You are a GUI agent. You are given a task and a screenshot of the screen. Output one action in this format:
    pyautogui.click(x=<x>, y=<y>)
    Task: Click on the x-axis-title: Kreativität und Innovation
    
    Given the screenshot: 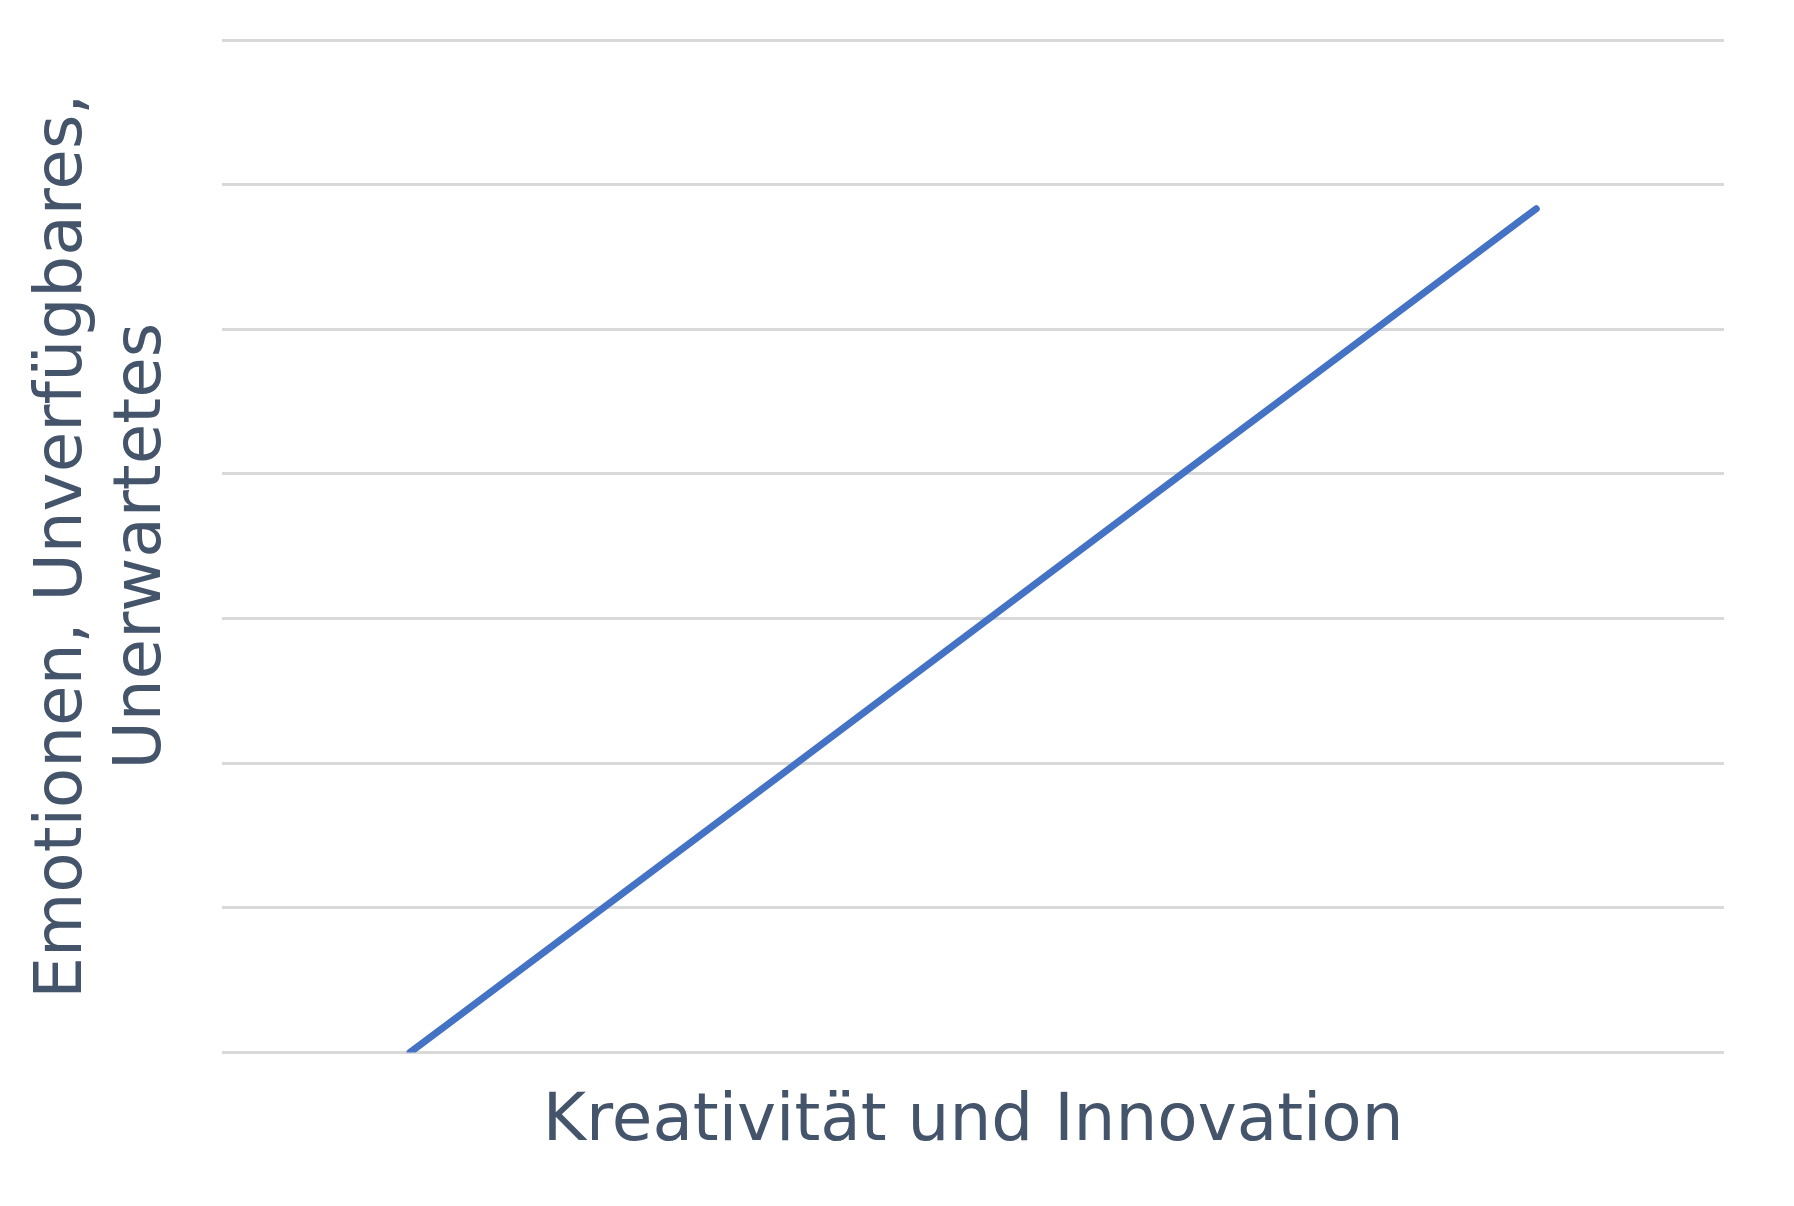 What is the action you would take?
    pyautogui.click(x=973, y=1117)
    